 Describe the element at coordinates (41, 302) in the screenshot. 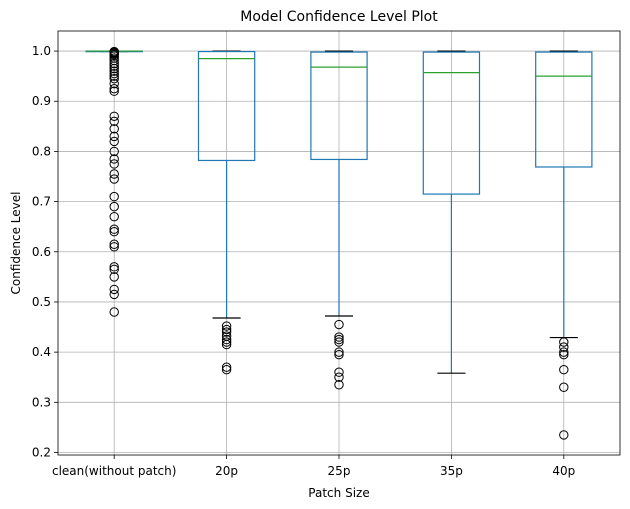

I see `y-tick-label: 0.5` at that location.